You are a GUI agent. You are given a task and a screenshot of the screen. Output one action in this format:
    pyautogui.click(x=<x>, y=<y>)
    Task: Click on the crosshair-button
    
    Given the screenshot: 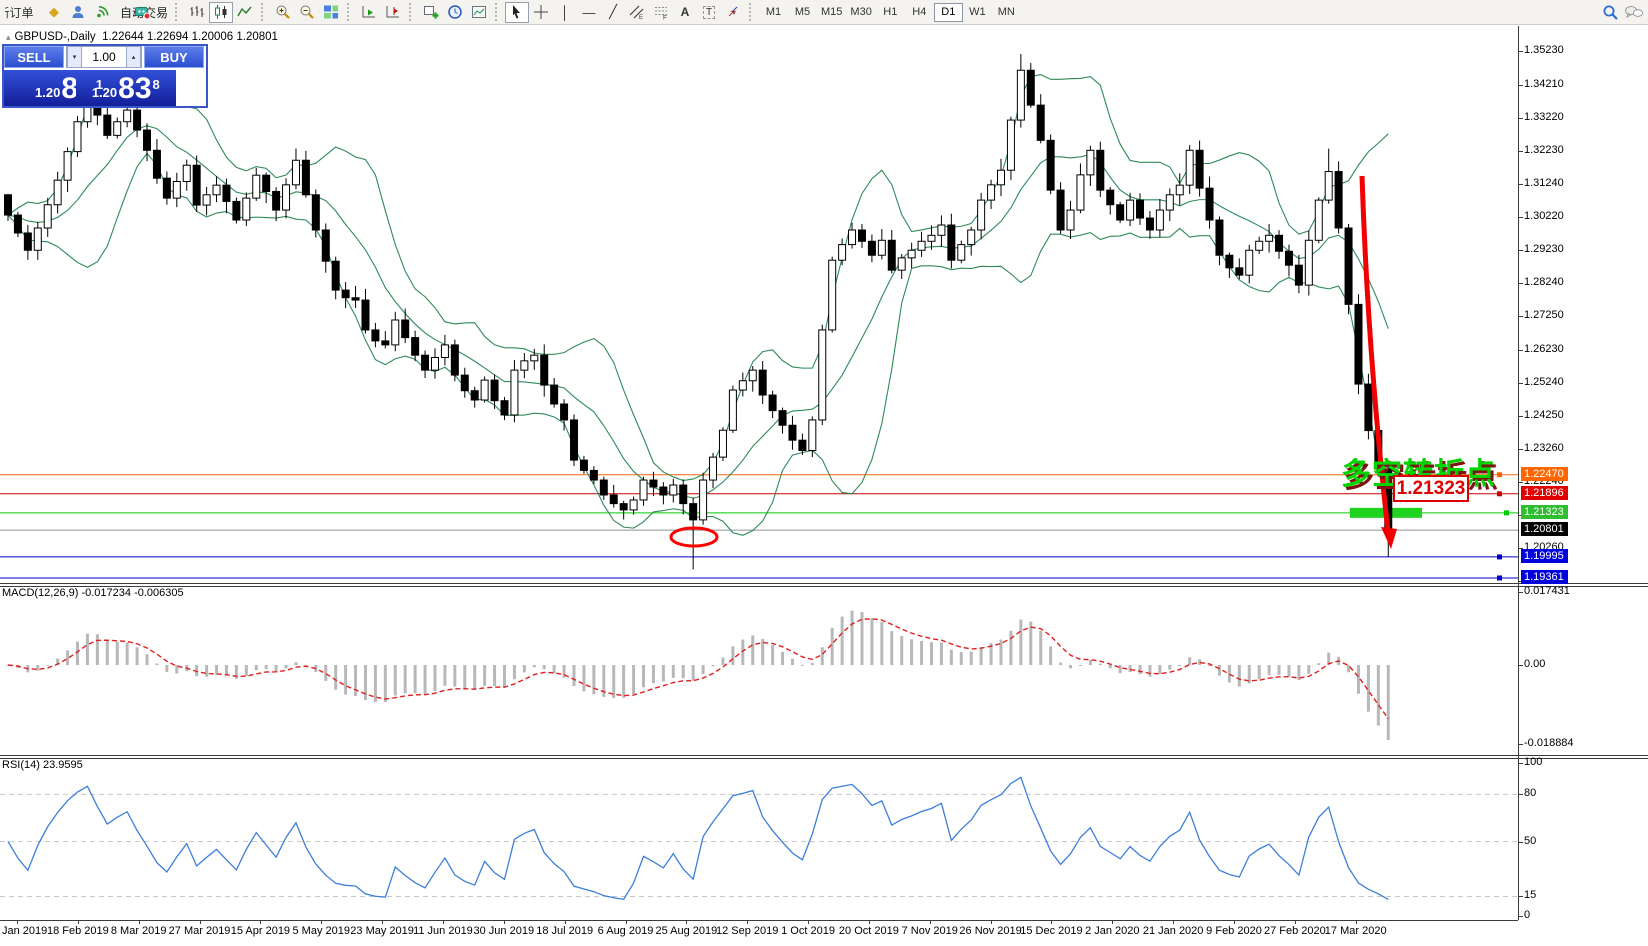 What is the action you would take?
    pyautogui.click(x=541, y=12)
    